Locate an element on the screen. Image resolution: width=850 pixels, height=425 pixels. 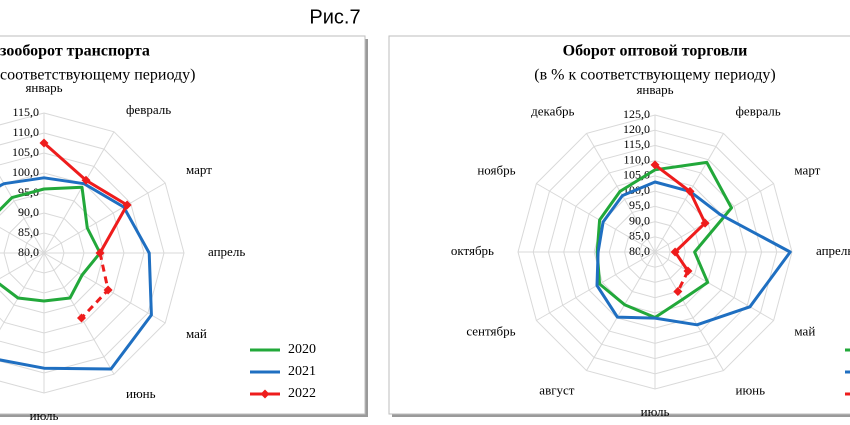
chart-title: зооборот транспорта is located at coordinates (75, 51).